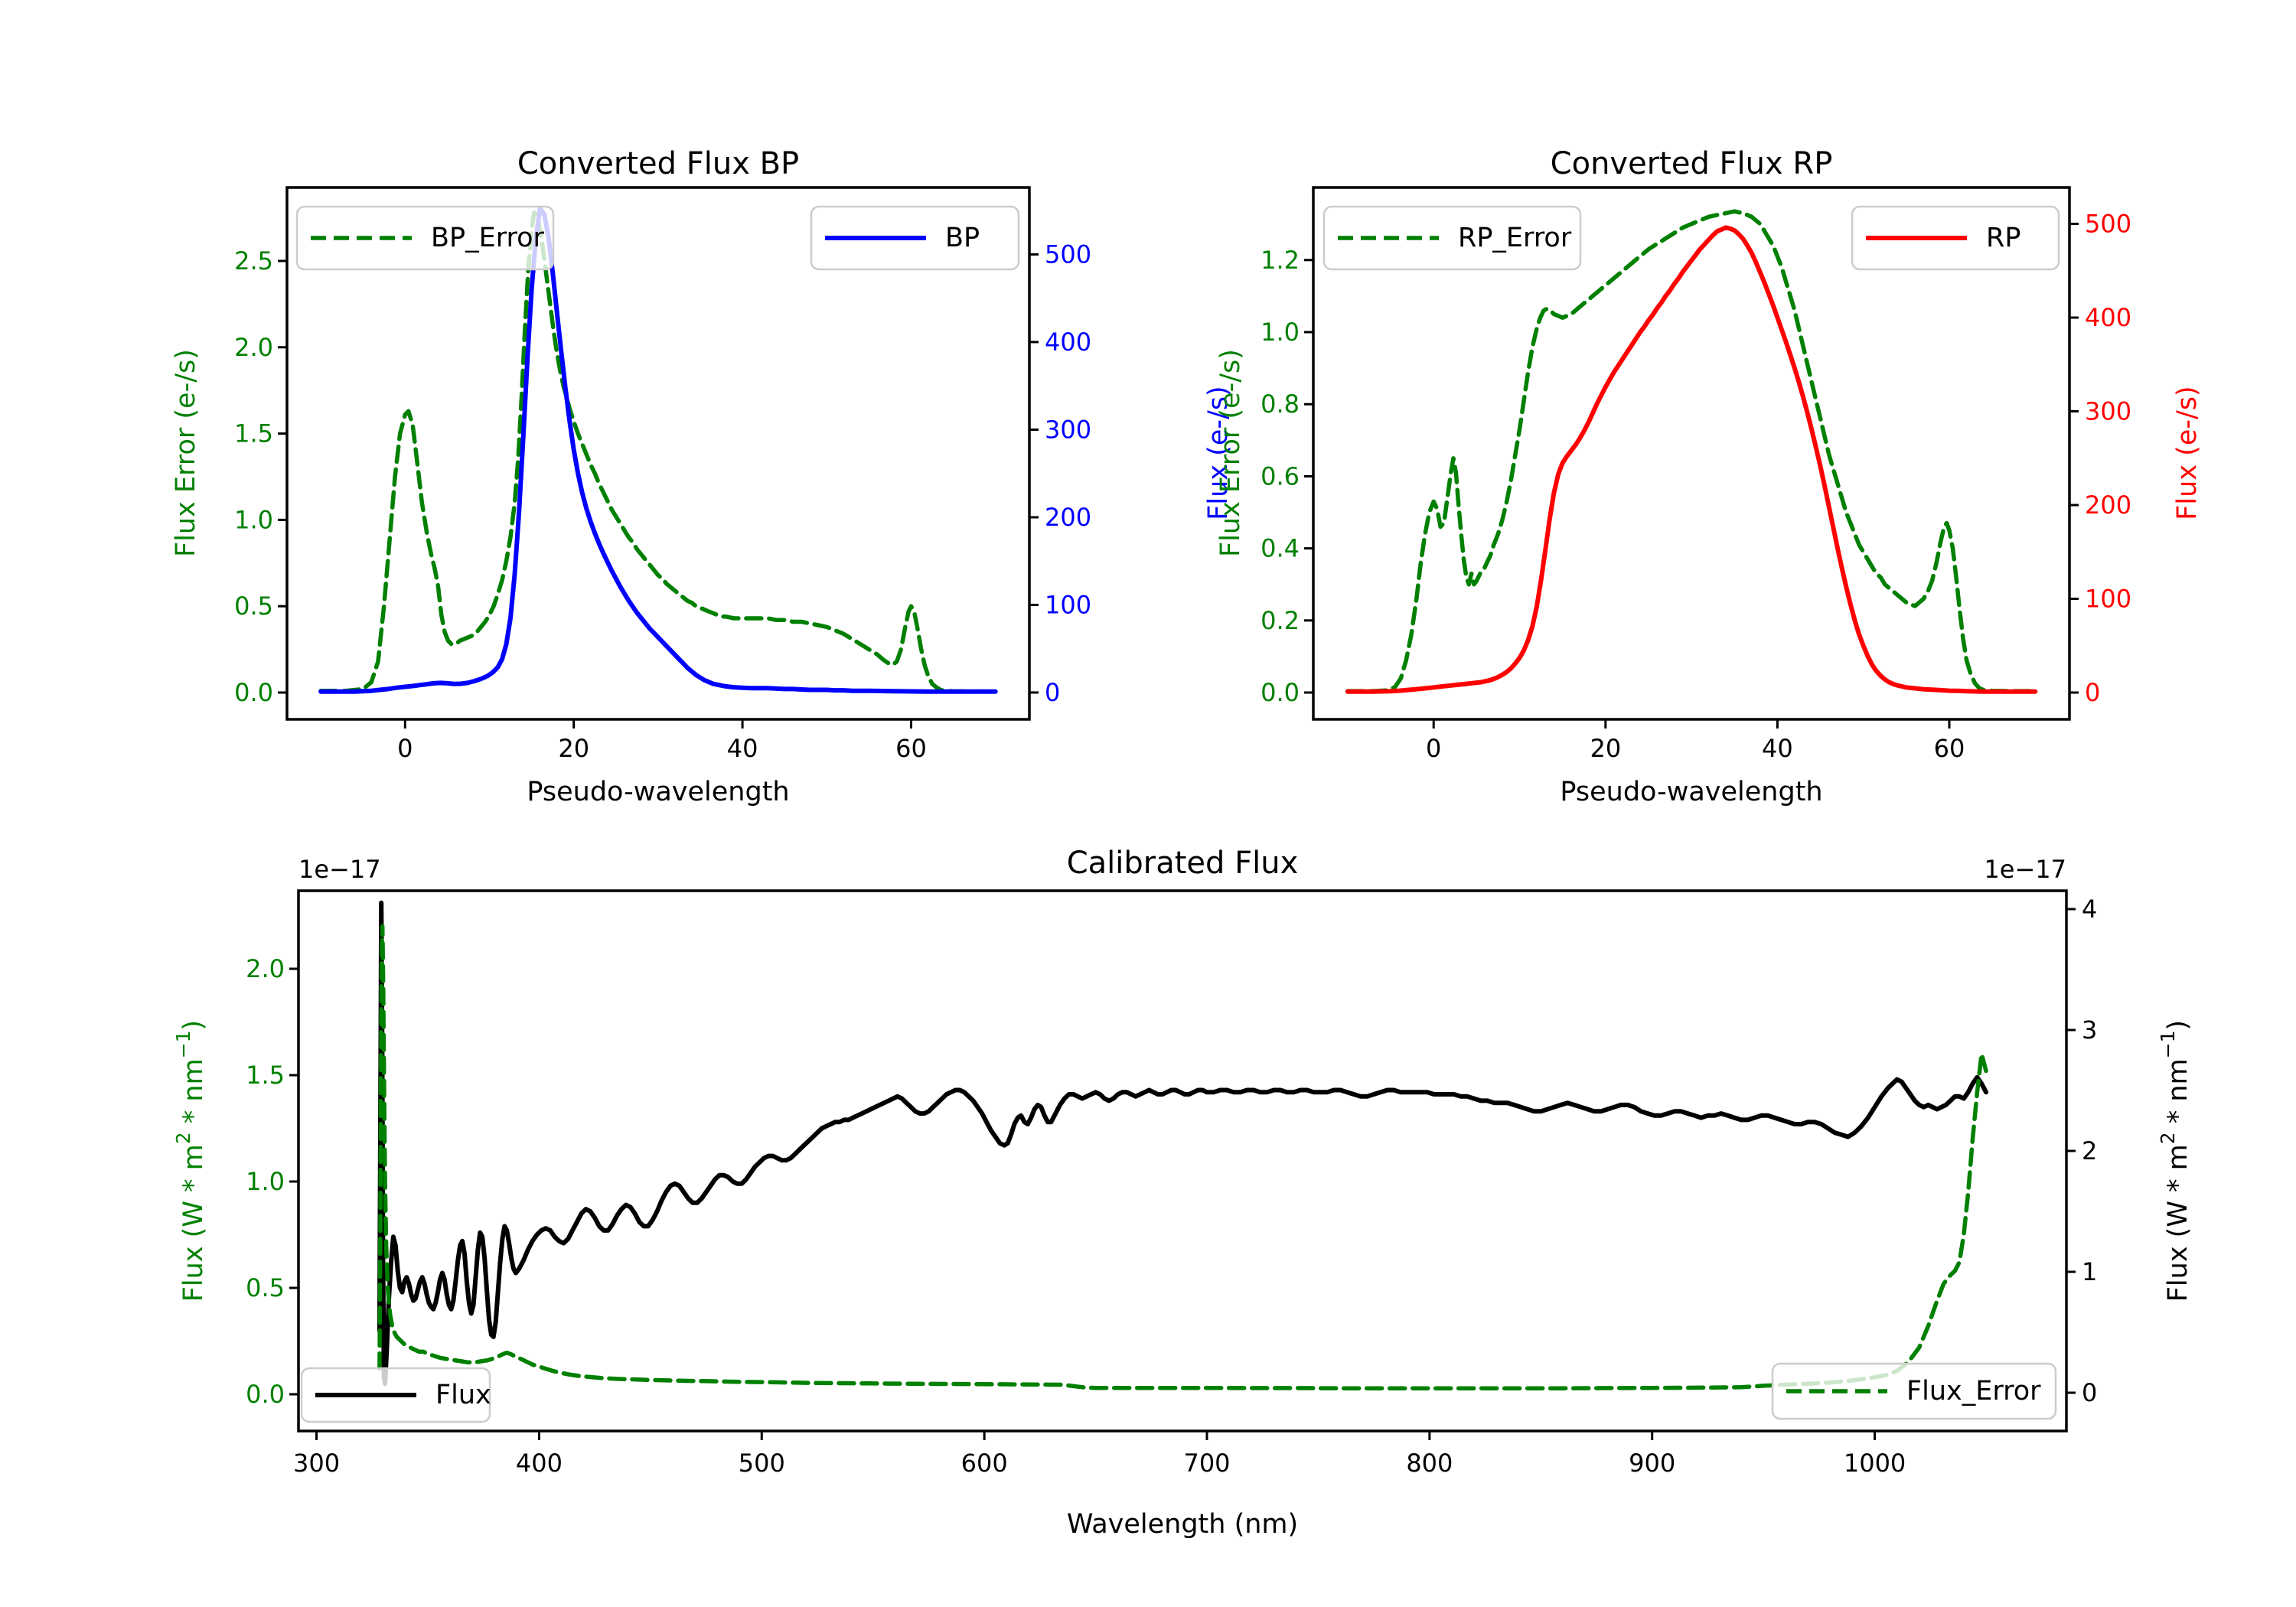 This screenshot has height=1607, width=2296. What do you see at coordinates (2089, 1030) in the screenshot?
I see `y-right-tick-label: 3` at bounding box center [2089, 1030].